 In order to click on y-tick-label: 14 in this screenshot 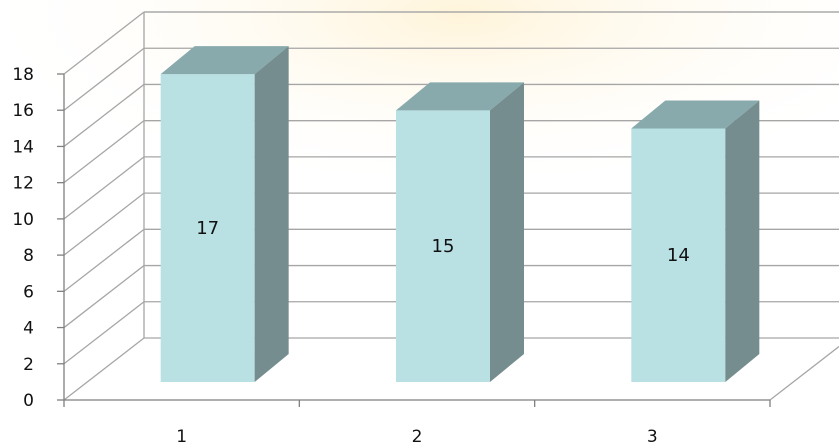, I will do `click(23, 147)`.